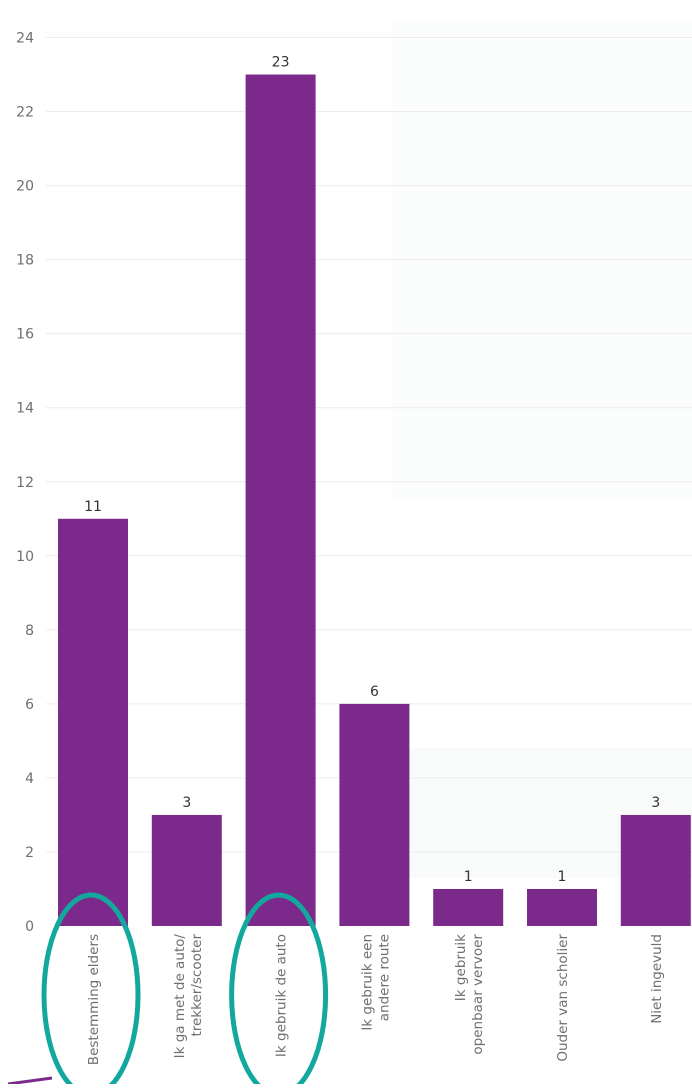  I want to click on y-tick-label: 14, so click(25, 409).